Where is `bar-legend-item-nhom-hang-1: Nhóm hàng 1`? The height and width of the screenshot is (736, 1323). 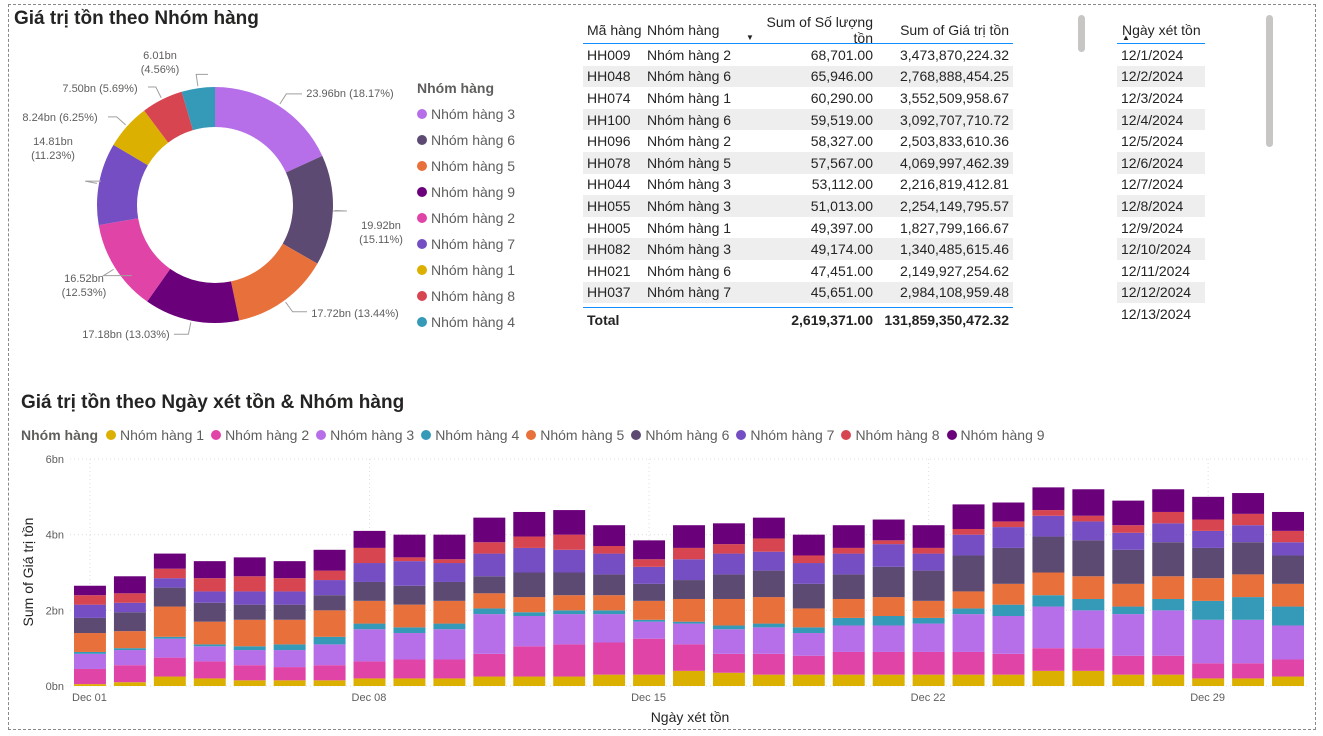
bar-legend-item-nhom-hang-1: Nhóm hàng 1 is located at coordinates (155, 435).